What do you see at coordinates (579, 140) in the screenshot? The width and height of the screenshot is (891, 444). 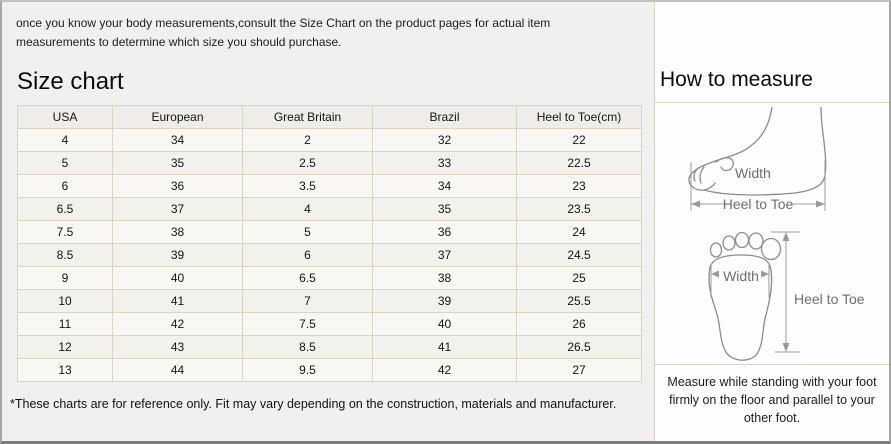 I see `size-cell: 22` at bounding box center [579, 140].